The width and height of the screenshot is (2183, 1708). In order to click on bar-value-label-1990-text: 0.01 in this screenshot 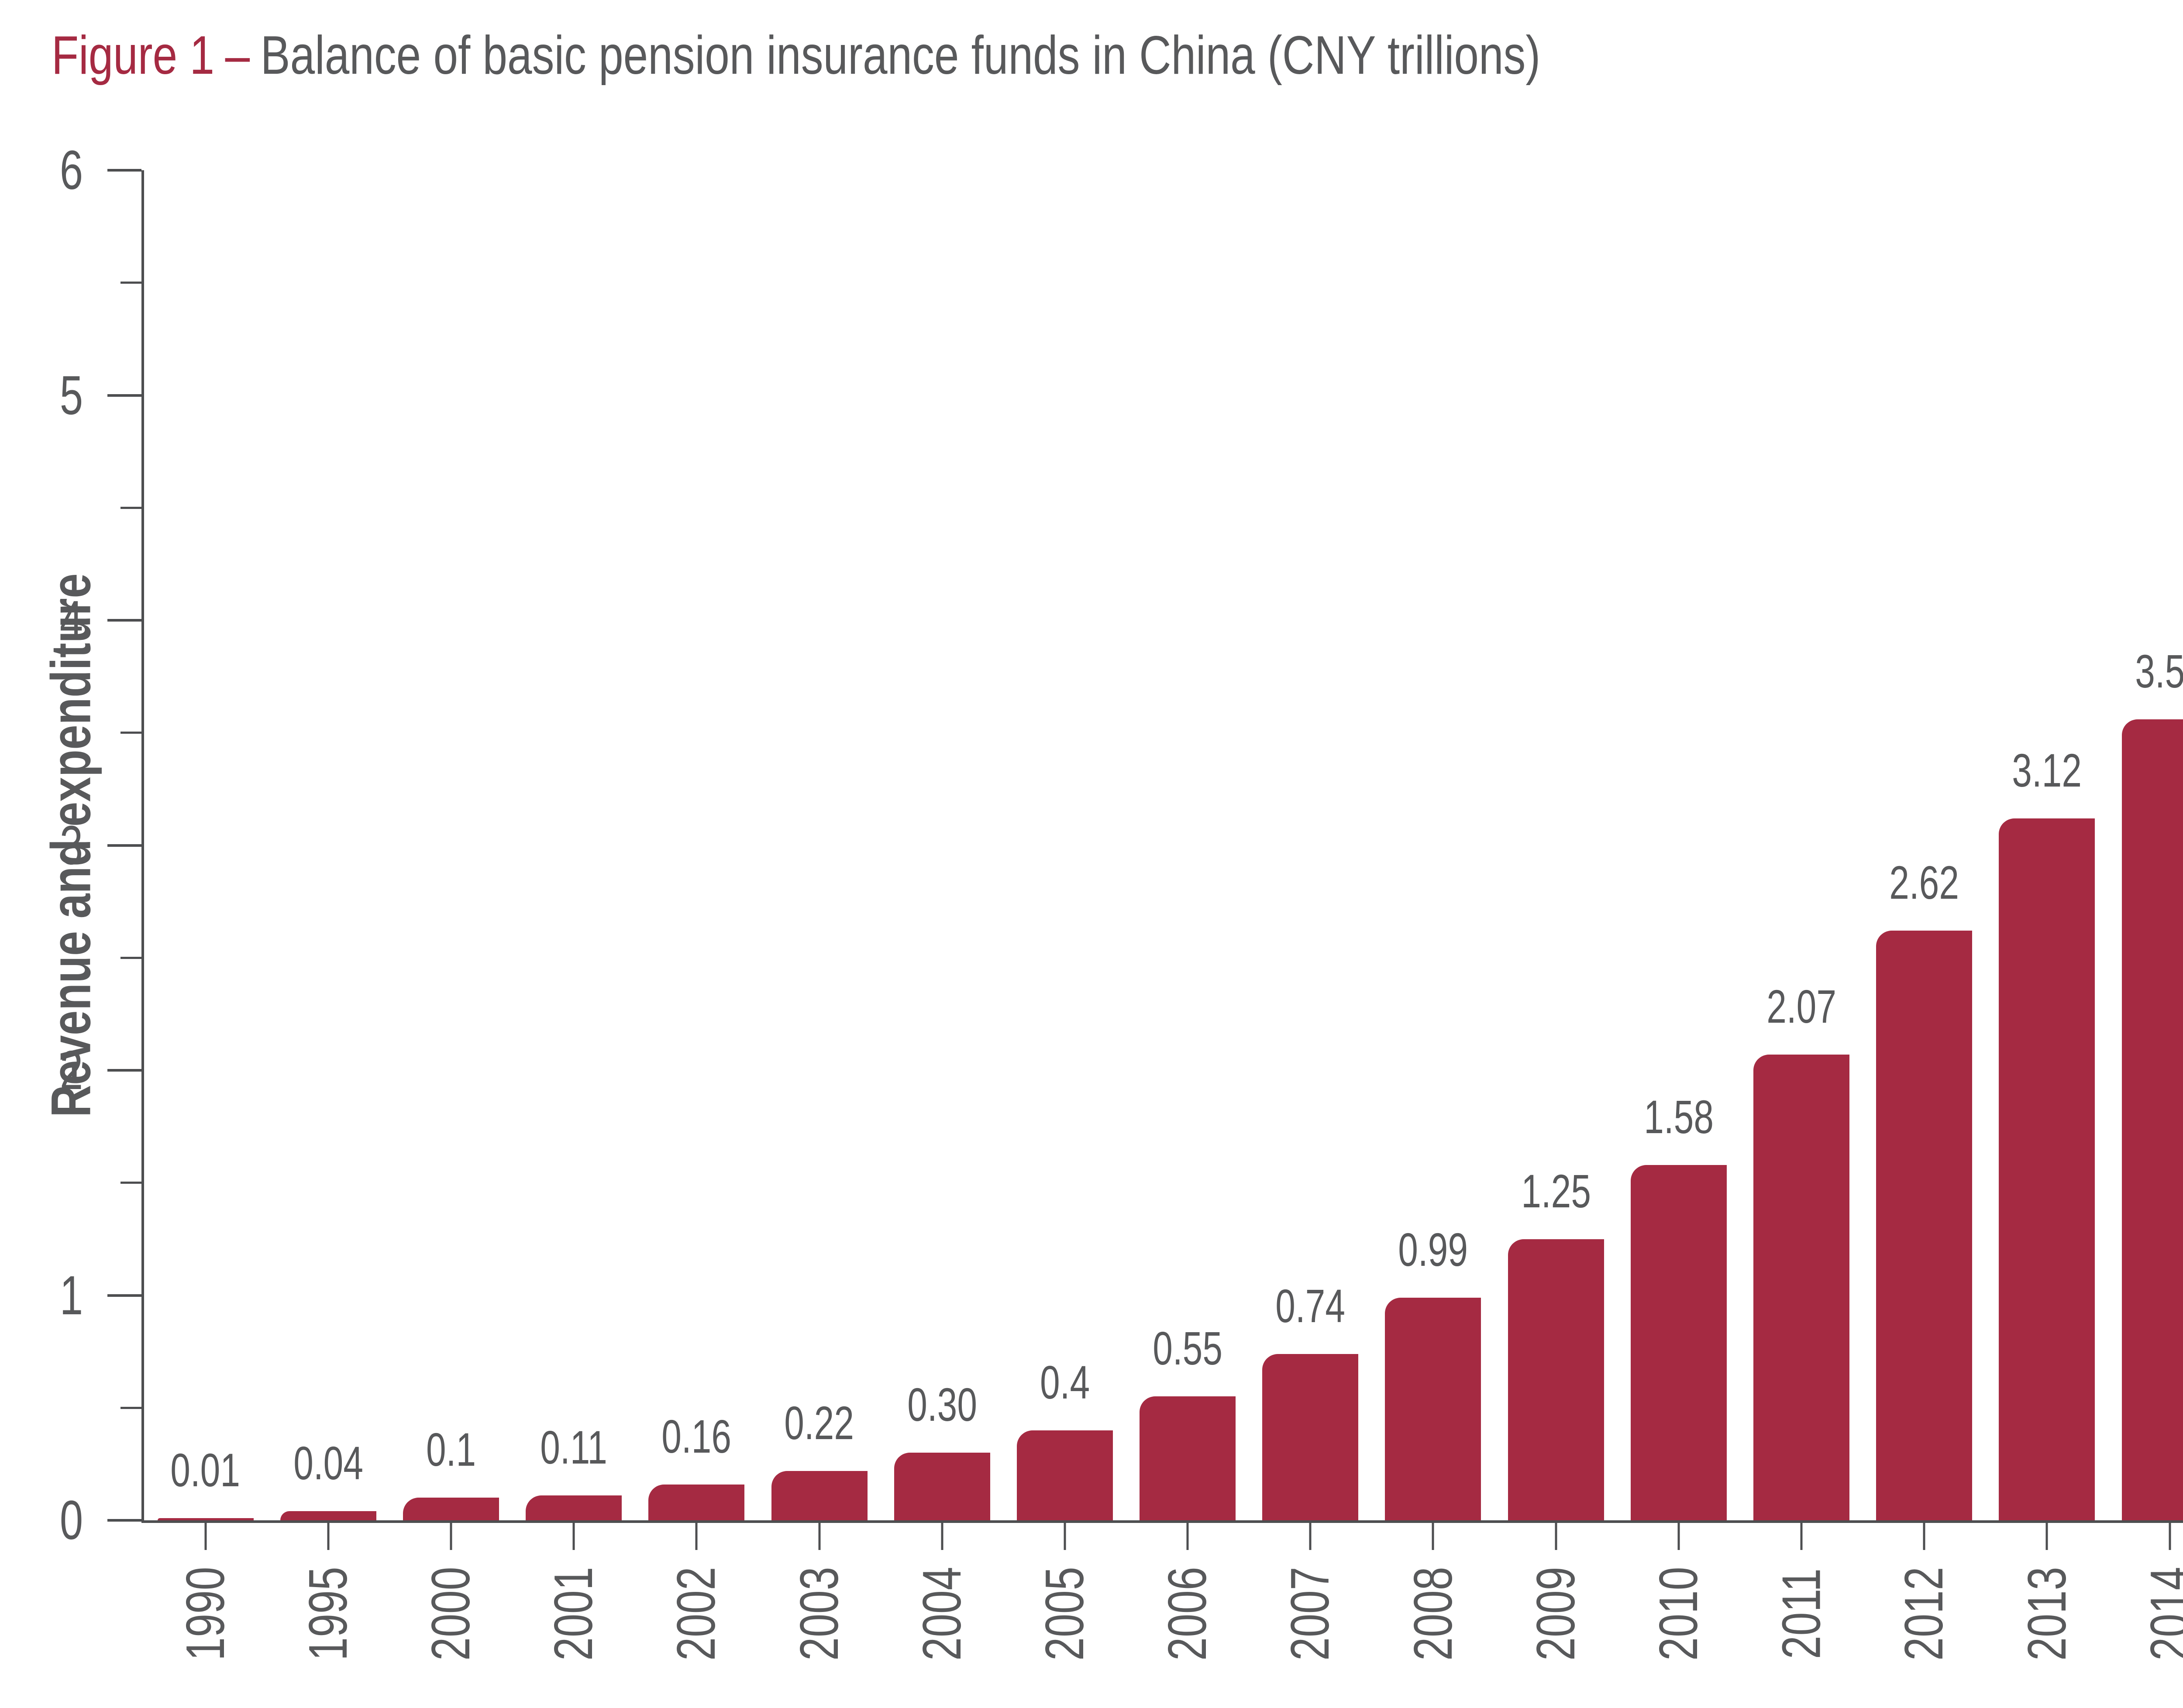, I will do `click(205, 1469)`.